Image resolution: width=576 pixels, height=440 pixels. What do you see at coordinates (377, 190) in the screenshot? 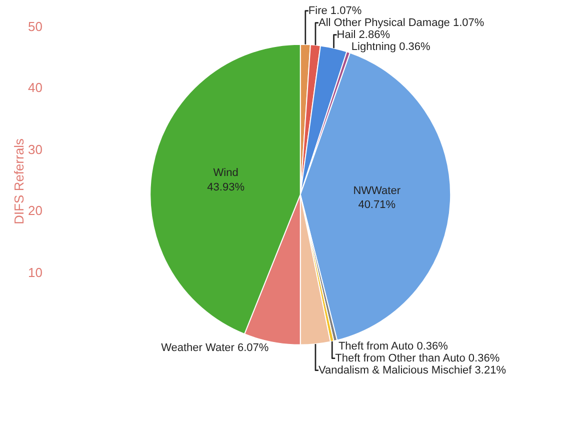
I see `slice-label: NWWater` at bounding box center [377, 190].